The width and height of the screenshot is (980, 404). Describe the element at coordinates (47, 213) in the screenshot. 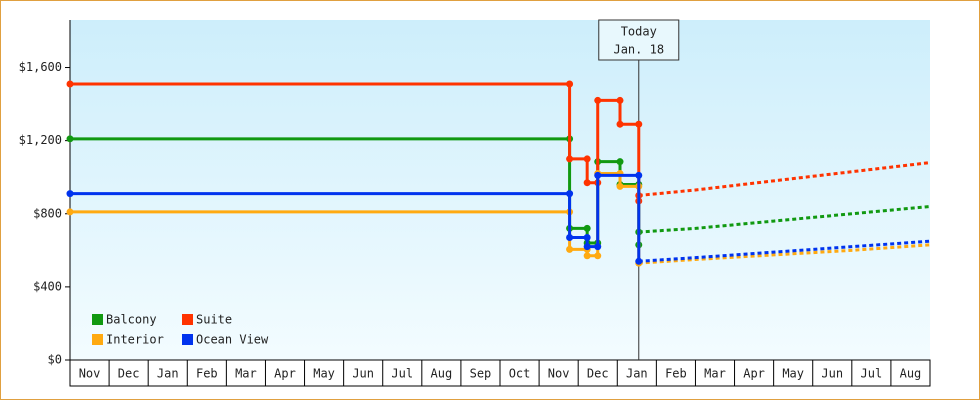

I see `y-tick-label: $800` at that location.